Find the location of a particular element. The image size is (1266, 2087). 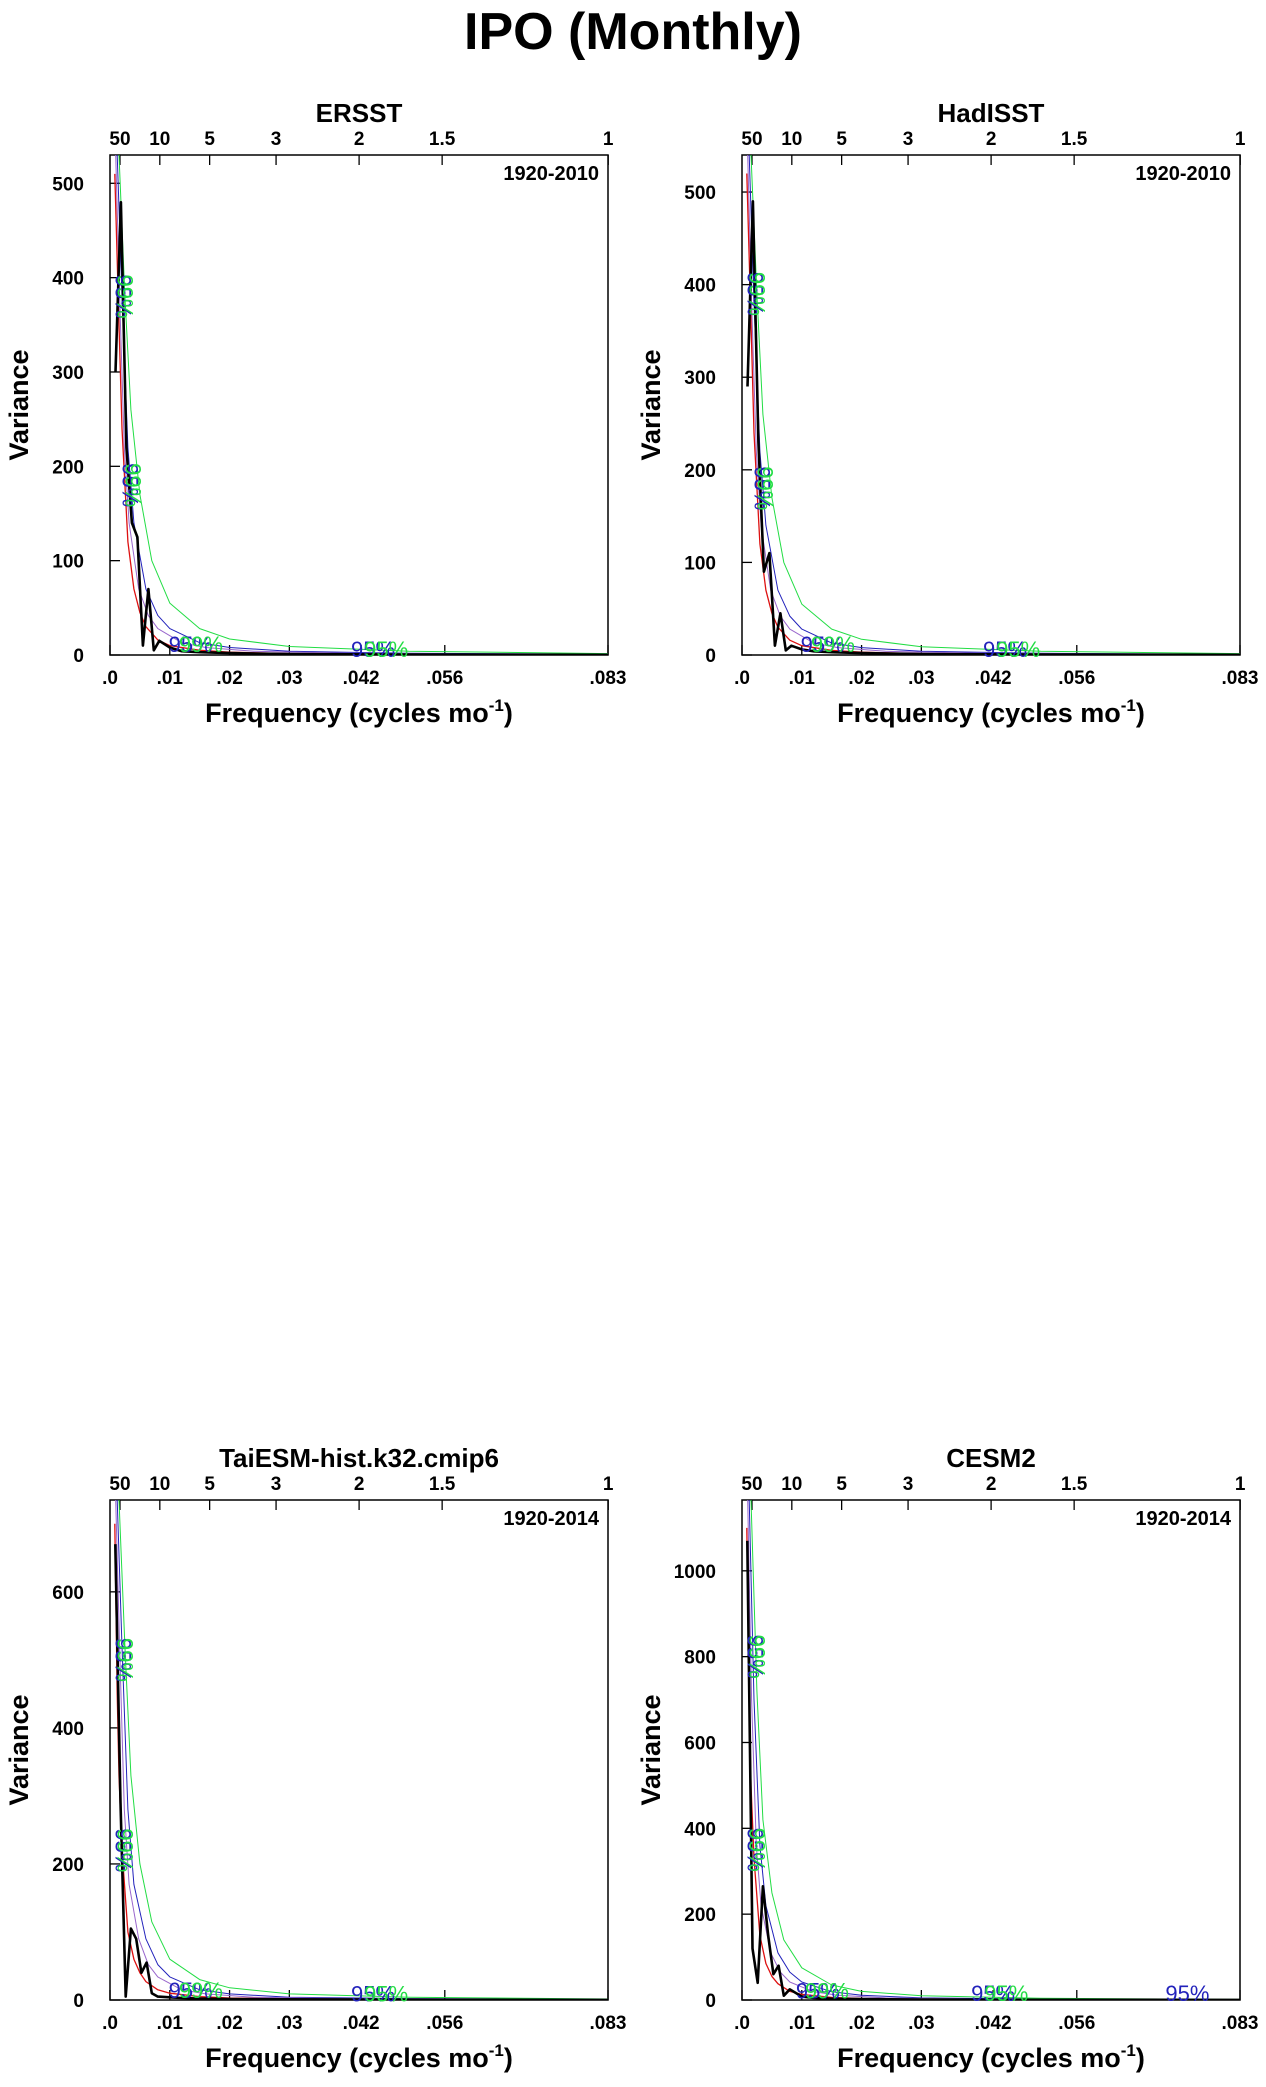

period-label: 1920-2014 is located at coordinates (551, 1519).